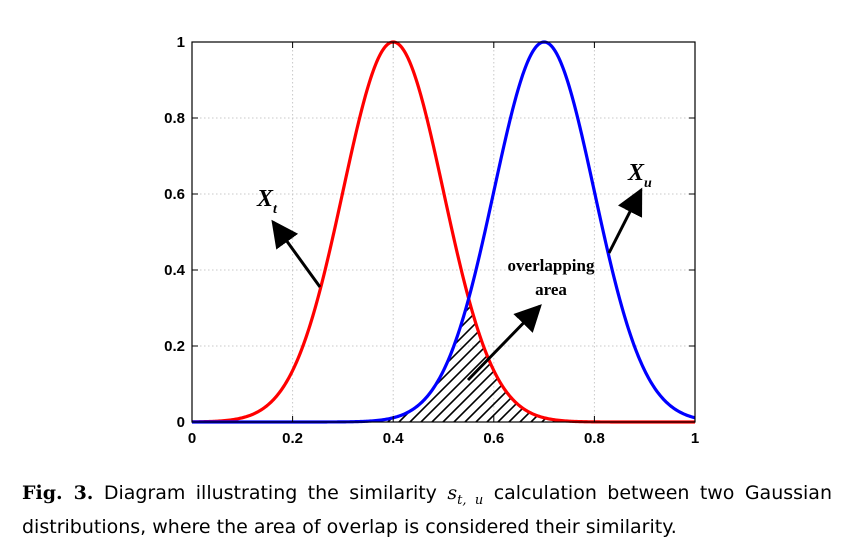 This screenshot has height=557, width=849. What do you see at coordinates (174, 194) in the screenshot?
I see `y-tick-label: 0.6` at bounding box center [174, 194].